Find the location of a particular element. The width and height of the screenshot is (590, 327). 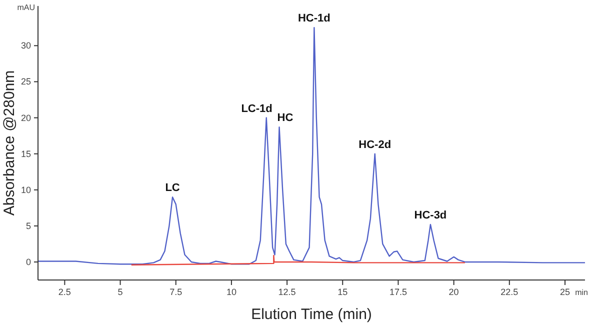

annotation: LC is located at coordinates (172, 188).